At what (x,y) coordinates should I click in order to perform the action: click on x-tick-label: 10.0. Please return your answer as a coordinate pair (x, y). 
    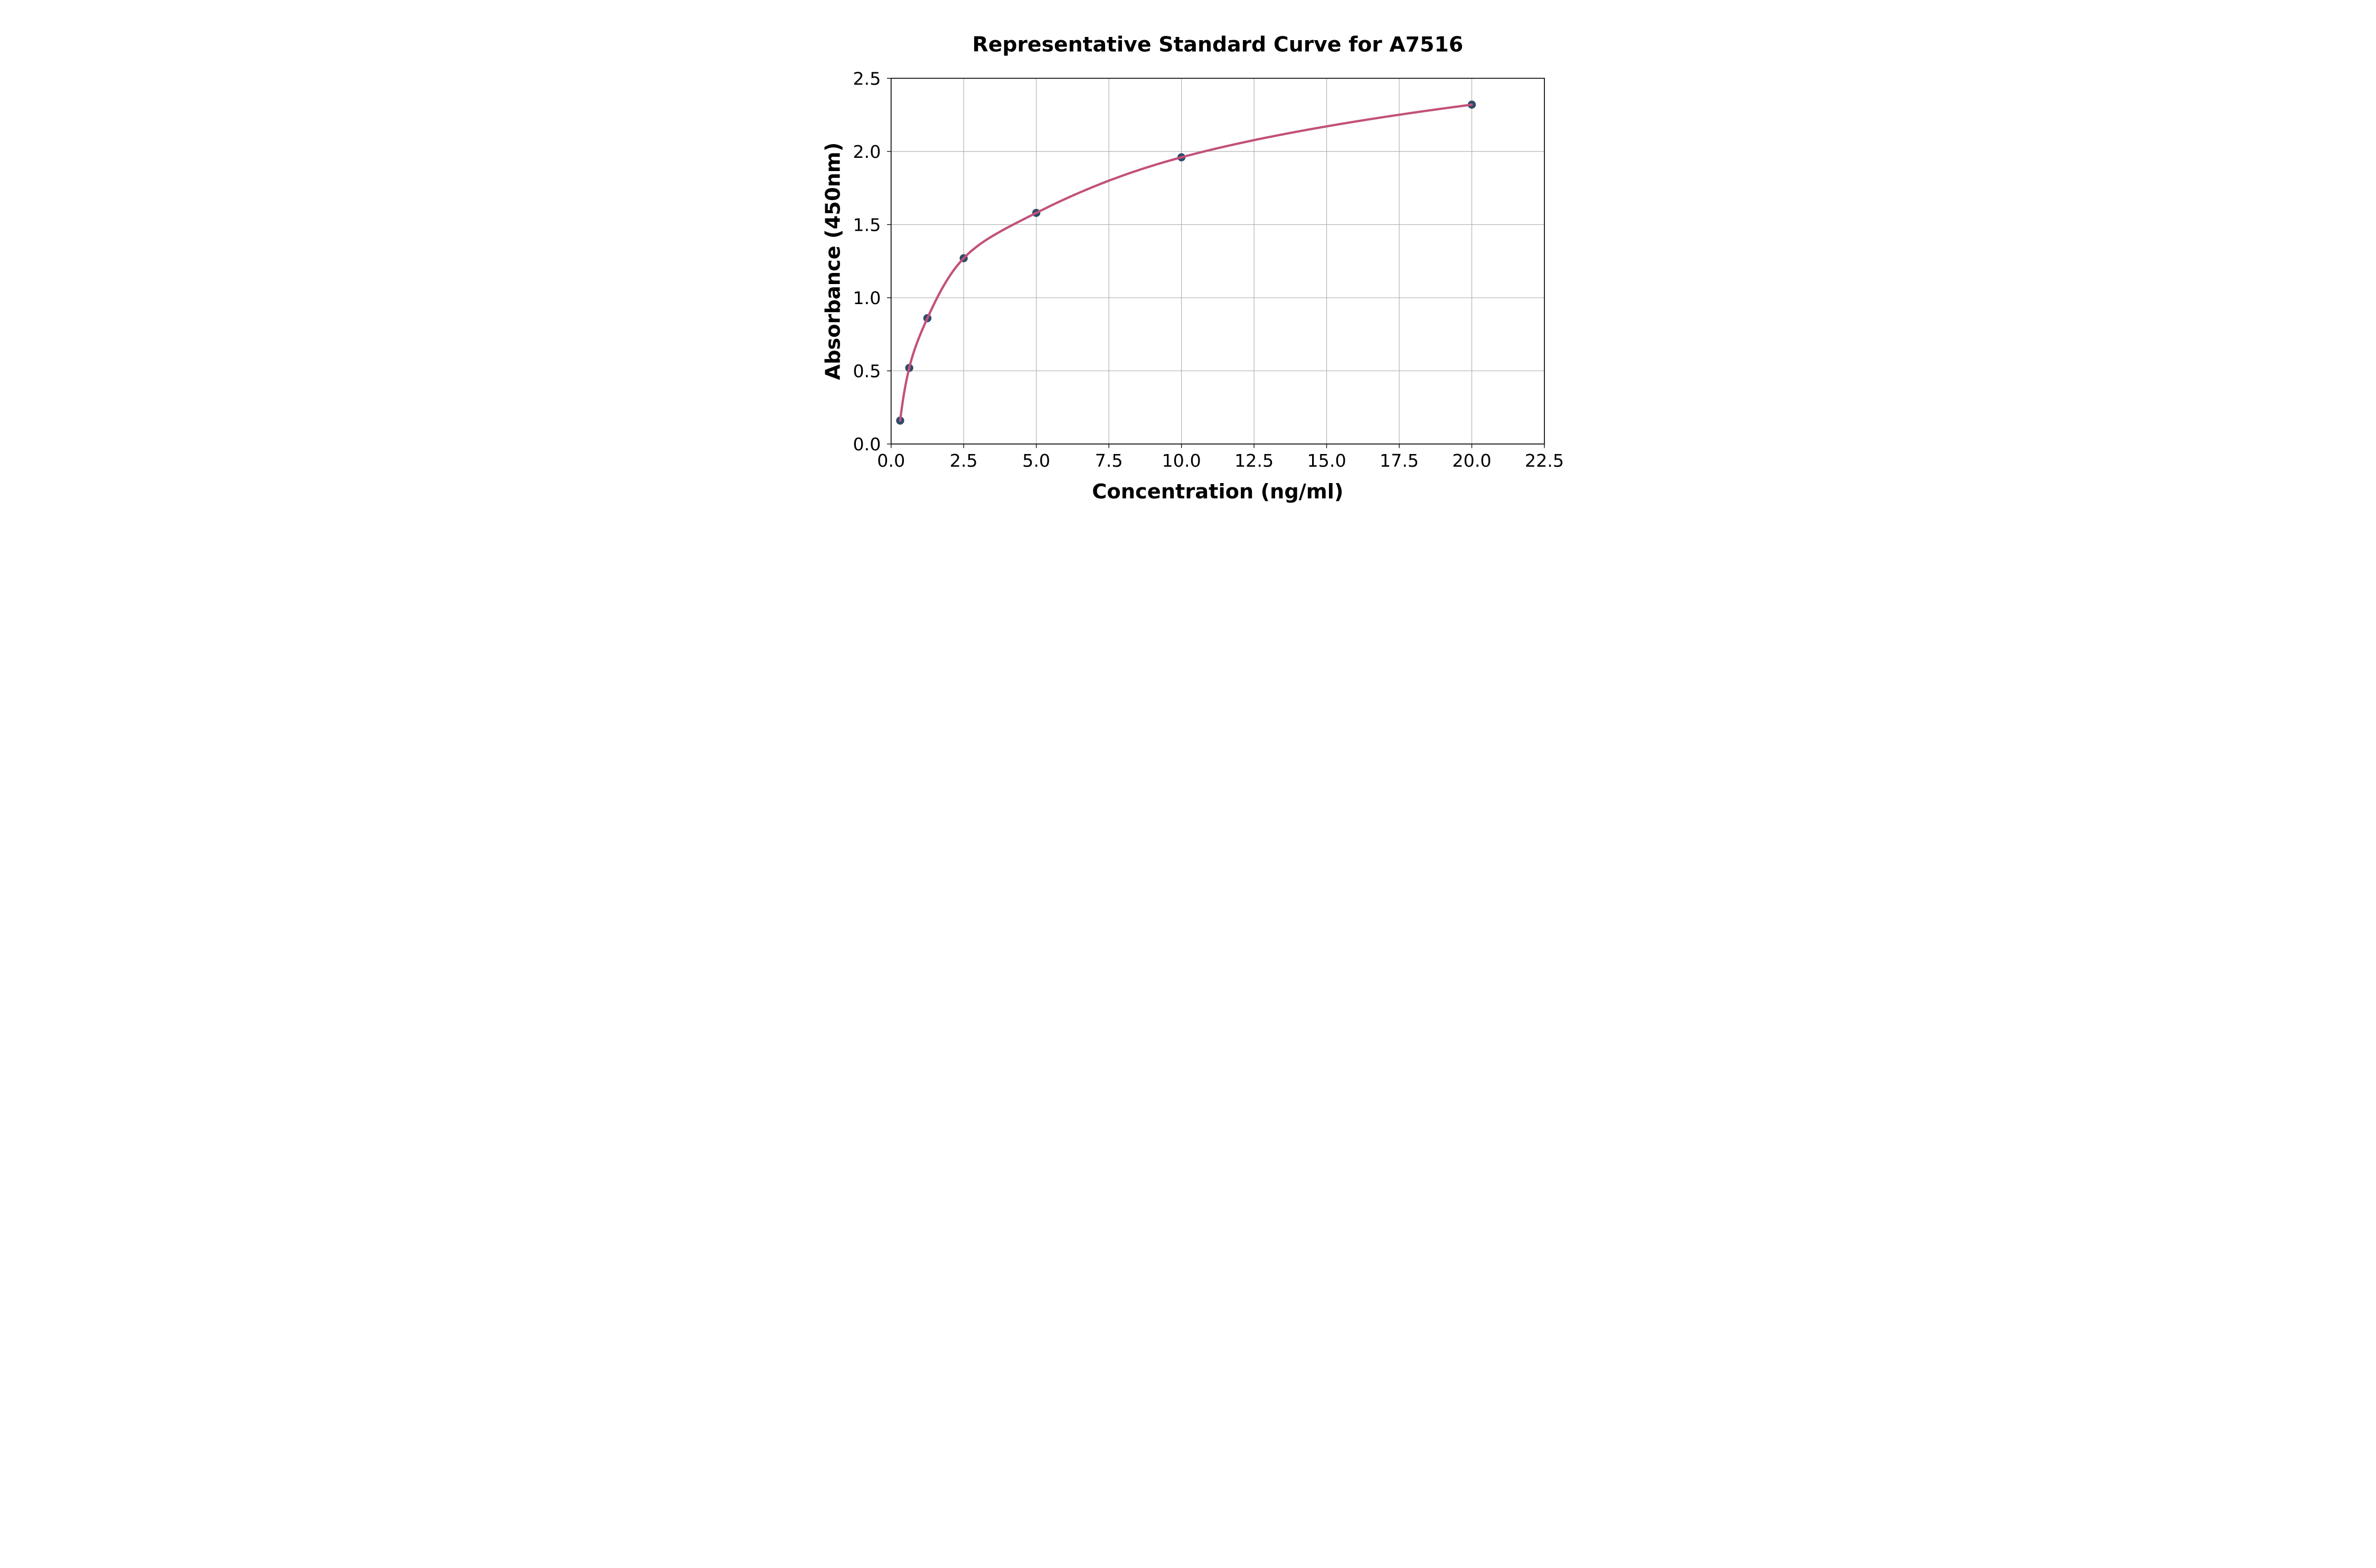
    Looking at the image, I should click on (1181, 461).